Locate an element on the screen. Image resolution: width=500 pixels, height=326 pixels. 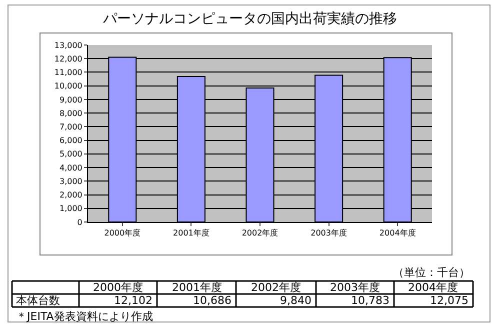
y-tick-label: 8,000 is located at coordinates (70, 113).